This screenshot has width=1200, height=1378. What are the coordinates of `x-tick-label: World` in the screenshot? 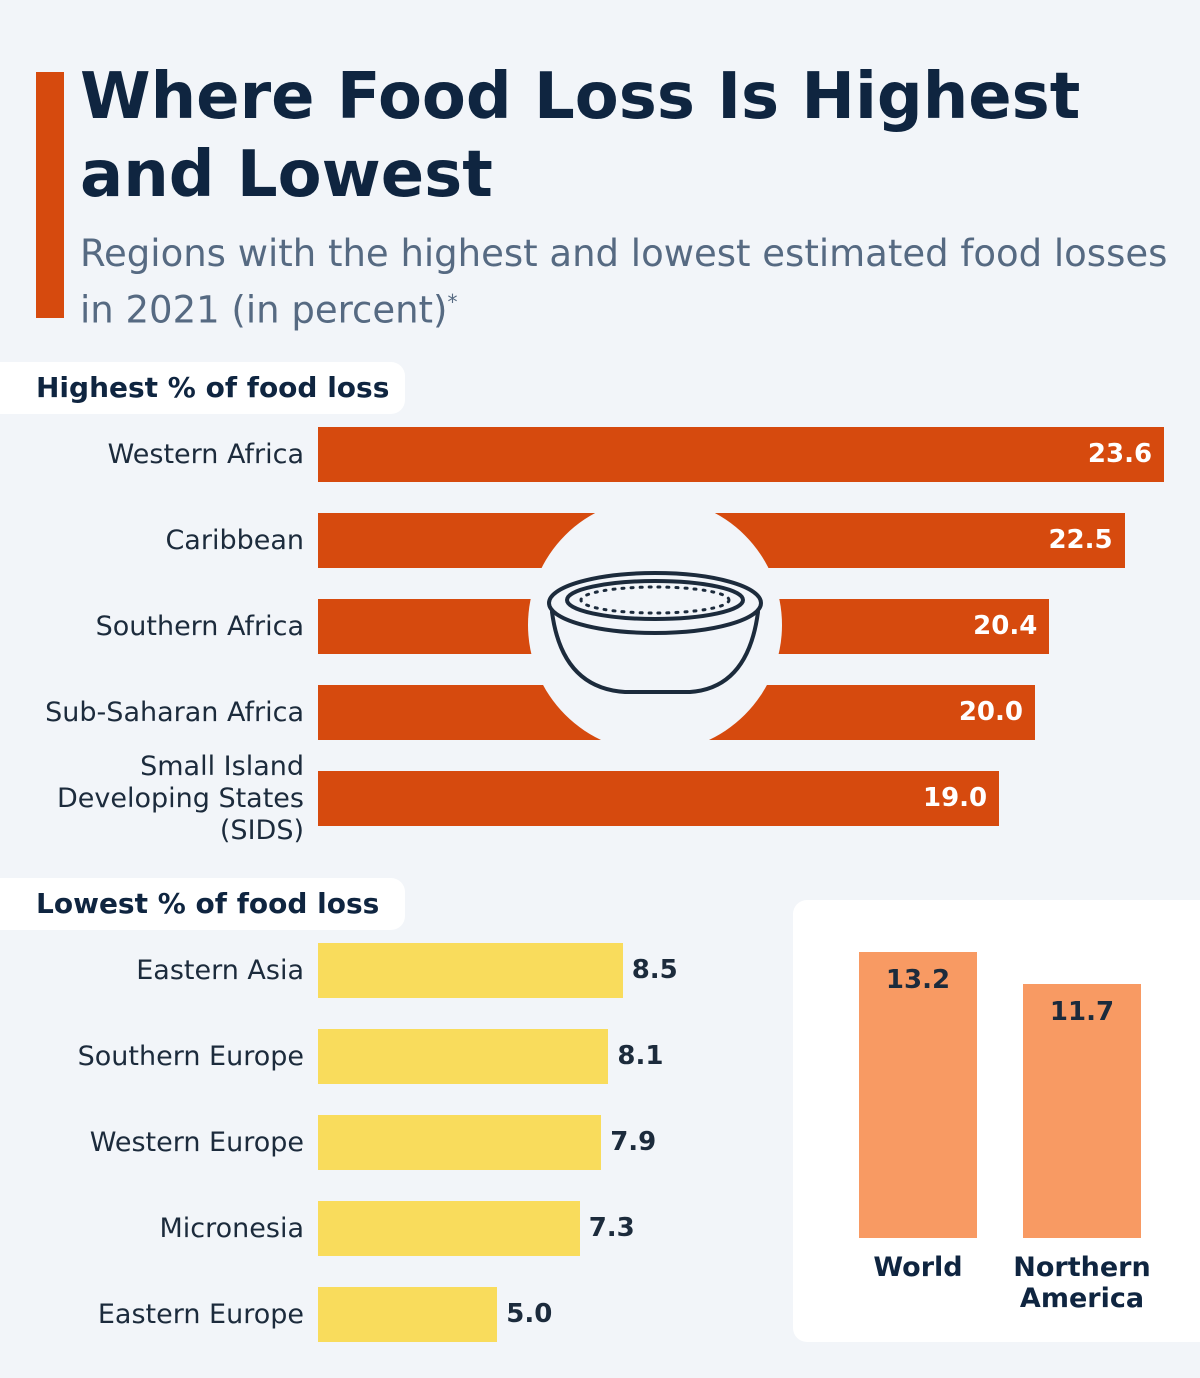 It's located at (918, 1267).